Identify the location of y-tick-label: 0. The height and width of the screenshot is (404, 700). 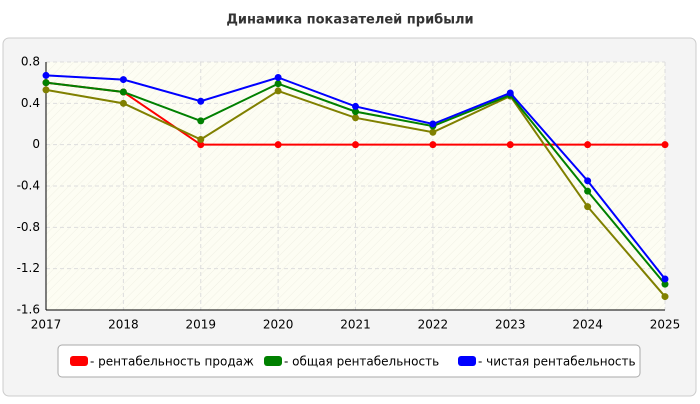
(36, 144).